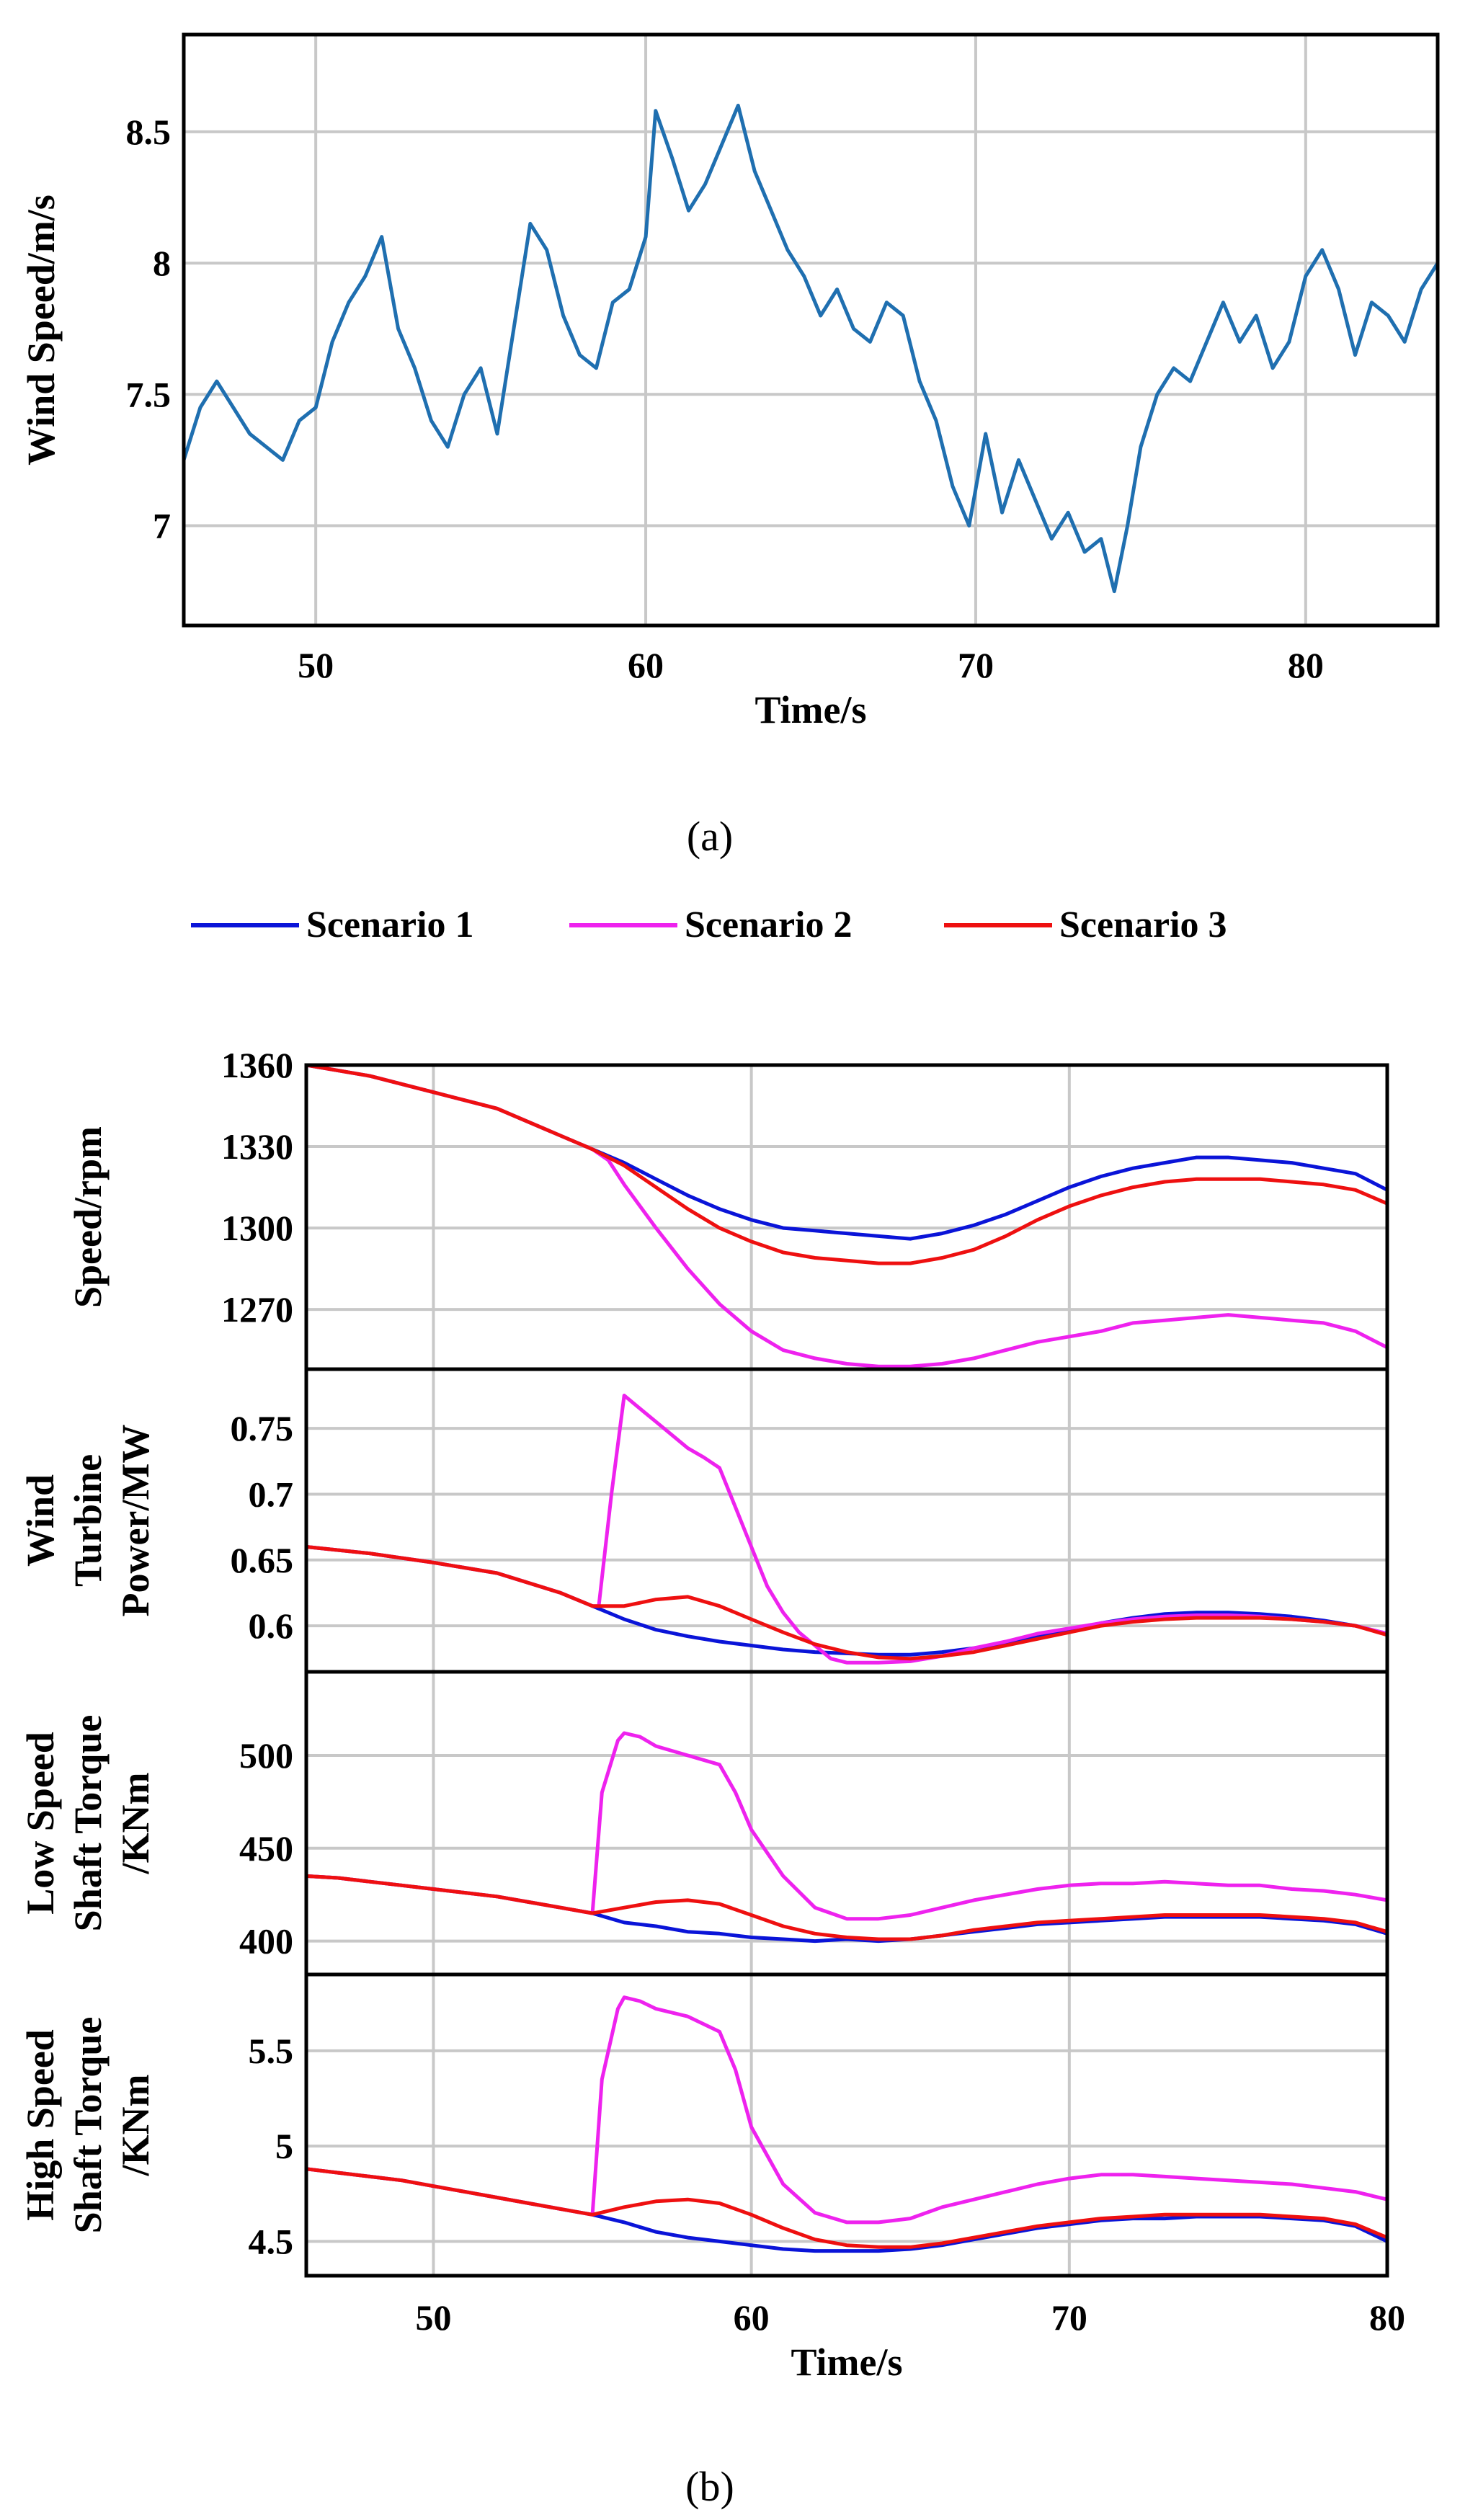  Describe the element at coordinates (41, 330) in the screenshot. I see `a-ylabel: Wind Speed/m/s` at that location.